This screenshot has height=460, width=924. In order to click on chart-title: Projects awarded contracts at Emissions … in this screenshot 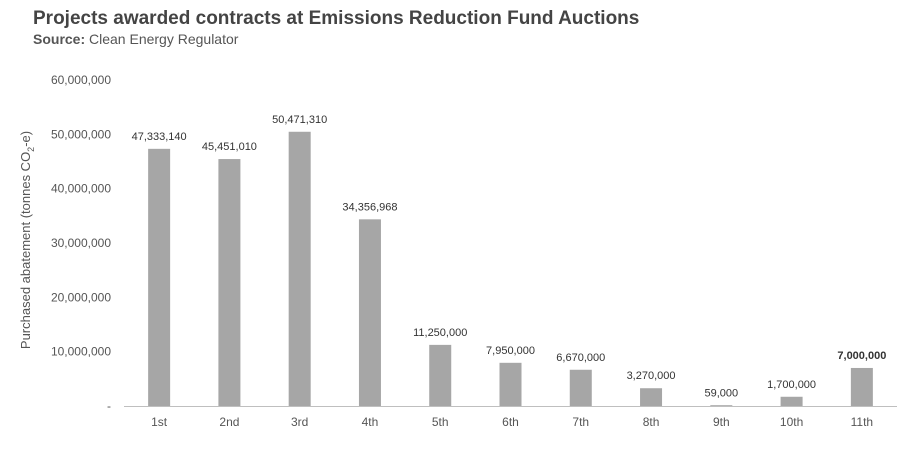, I will do `click(336, 18)`.